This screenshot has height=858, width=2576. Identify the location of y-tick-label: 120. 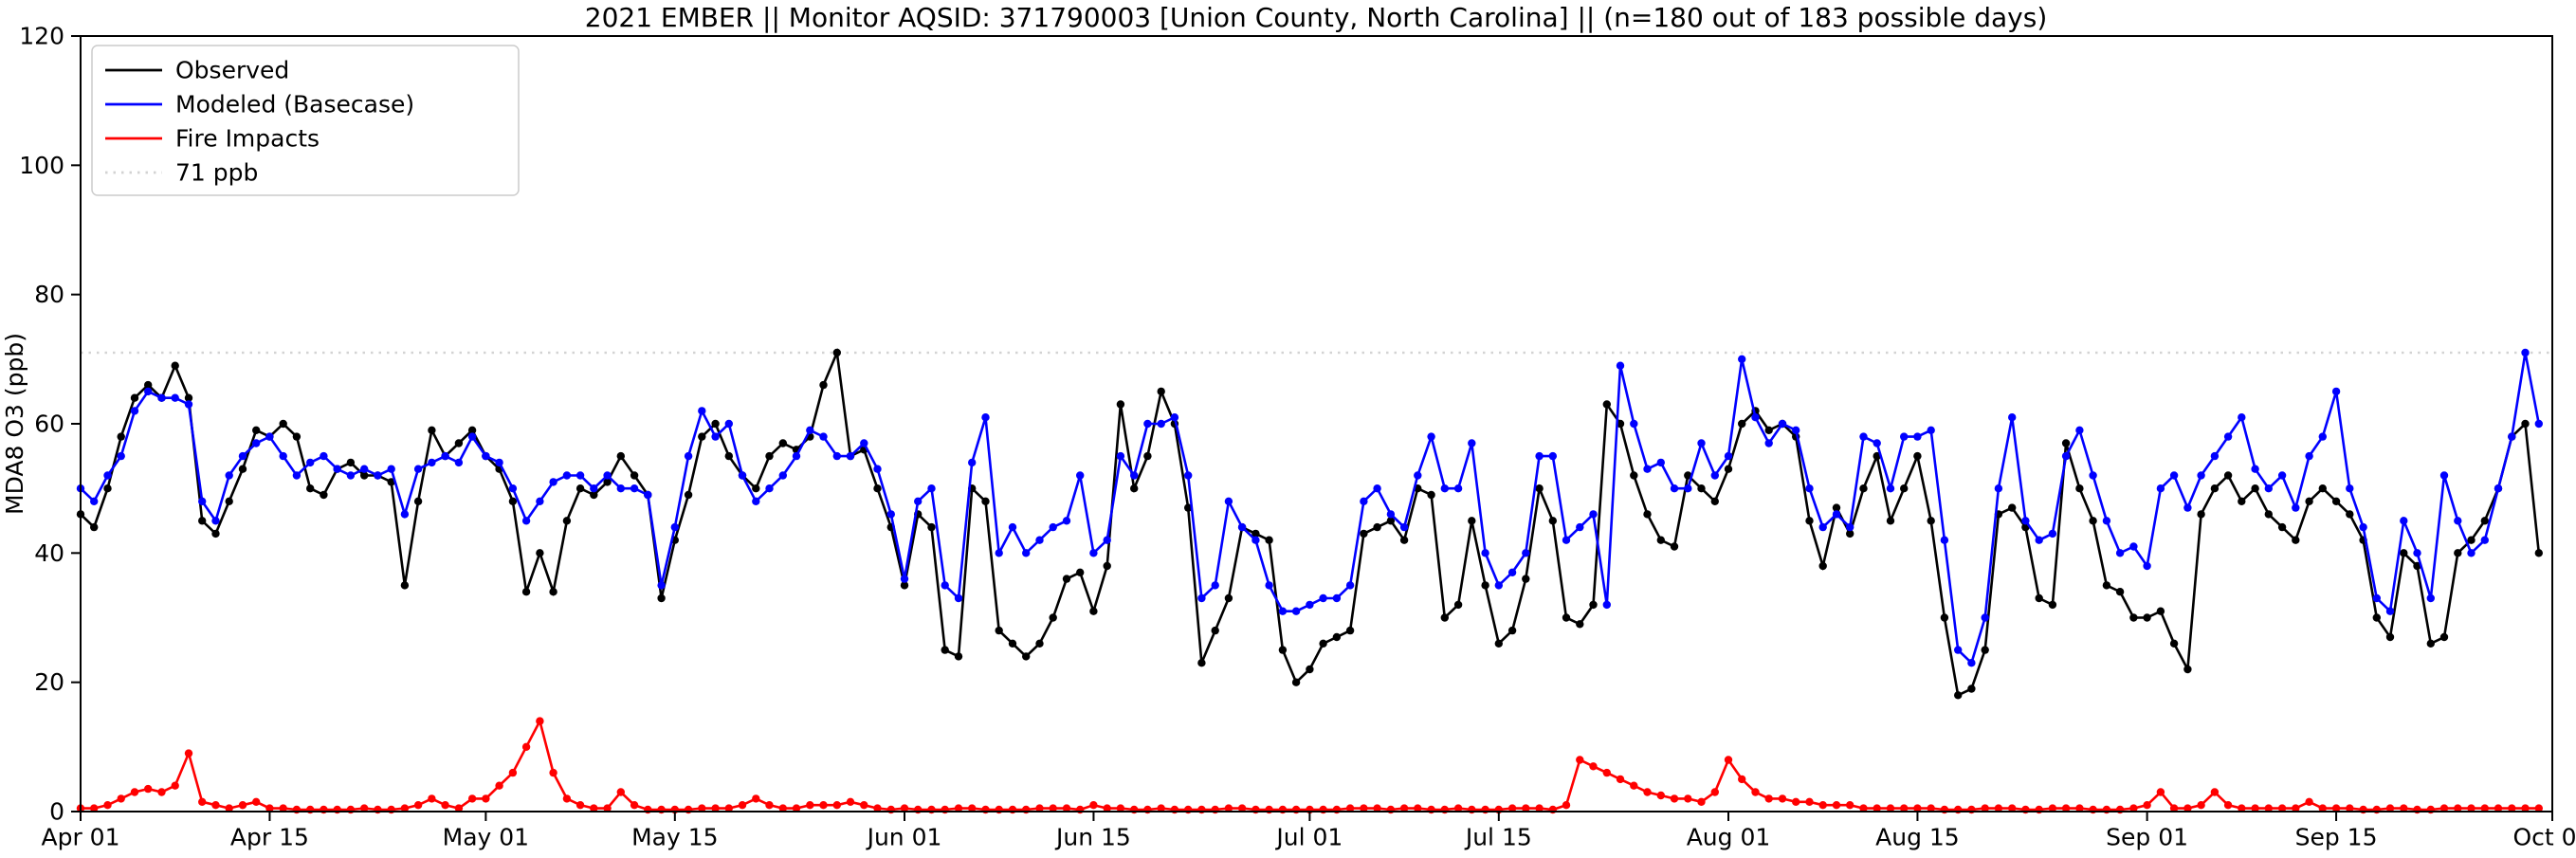
(41, 37).